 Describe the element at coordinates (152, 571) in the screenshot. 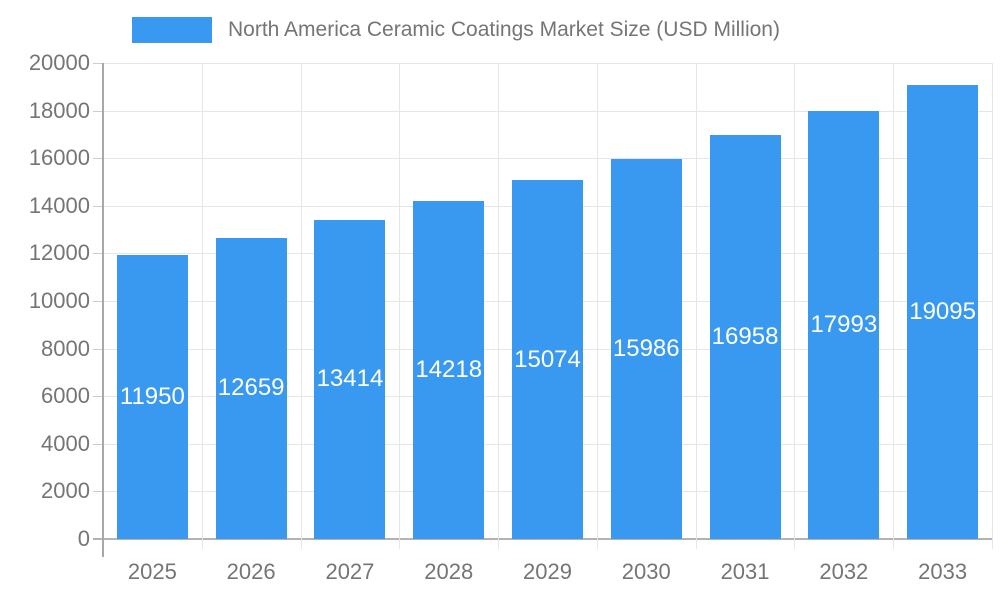

I see `x-axis-label: 2025` at that location.